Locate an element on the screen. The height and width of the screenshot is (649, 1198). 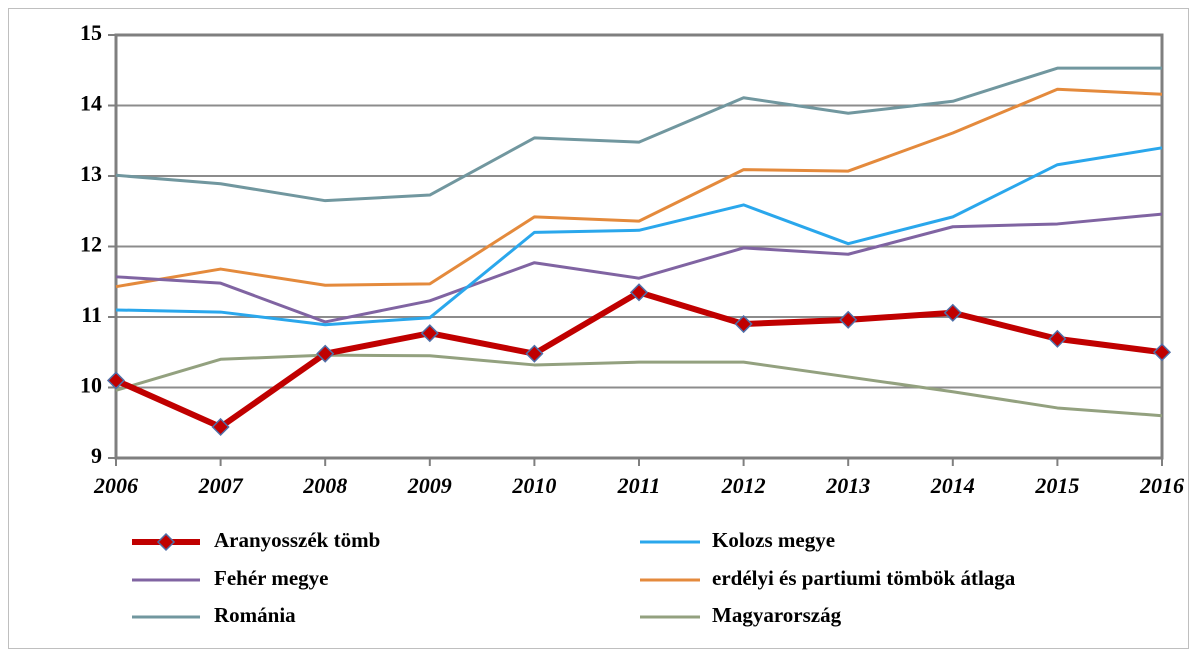
x-tick-label: 2010 is located at coordinates (533, 485).